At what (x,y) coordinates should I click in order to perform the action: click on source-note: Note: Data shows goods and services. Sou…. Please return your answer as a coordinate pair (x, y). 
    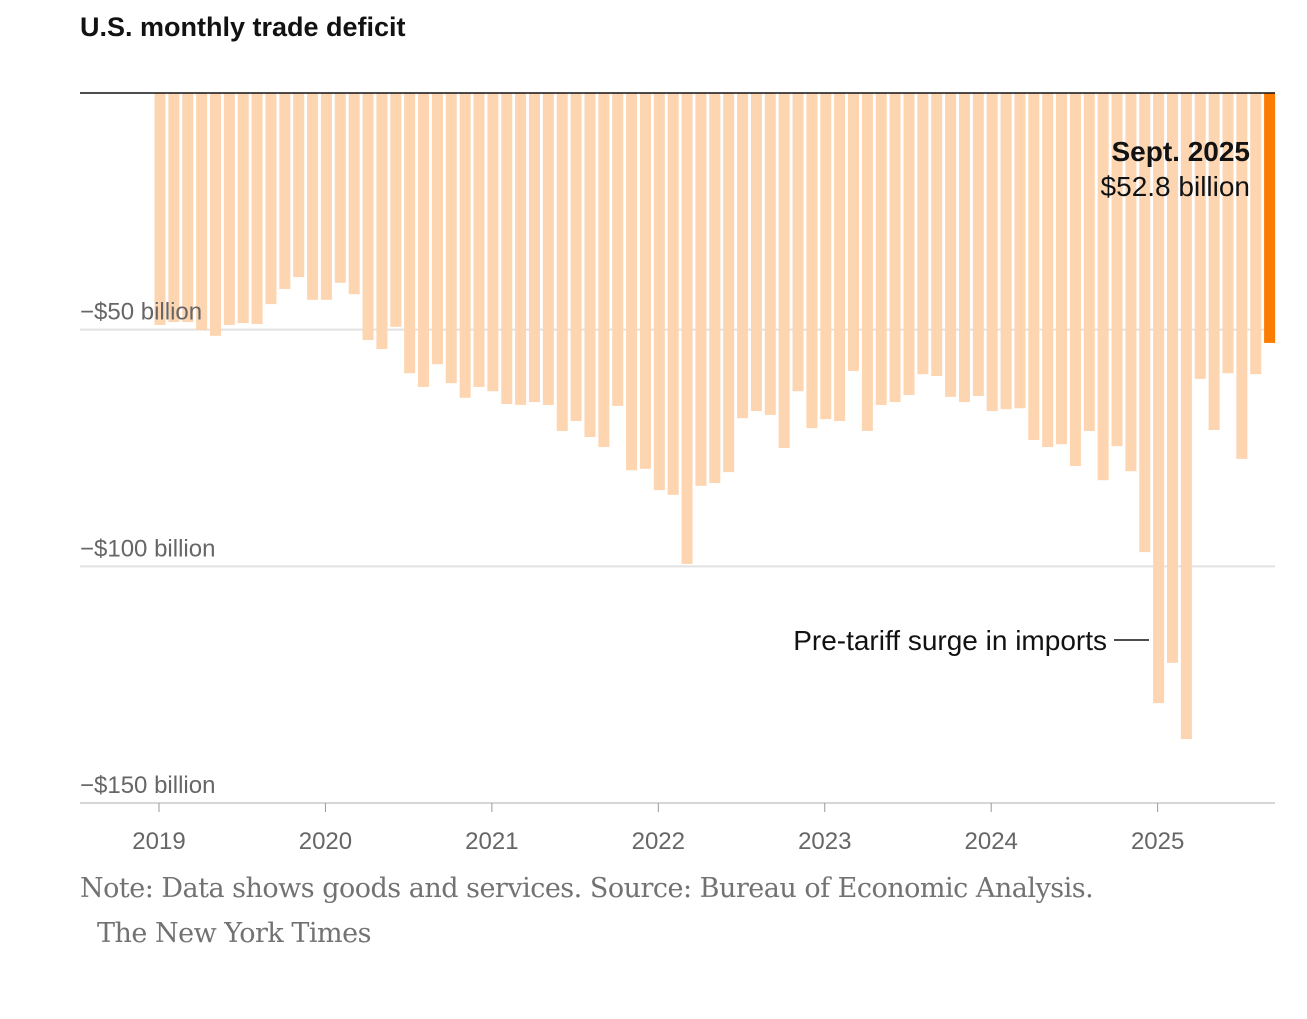
    Looking at the image, I should click on (587, 888).